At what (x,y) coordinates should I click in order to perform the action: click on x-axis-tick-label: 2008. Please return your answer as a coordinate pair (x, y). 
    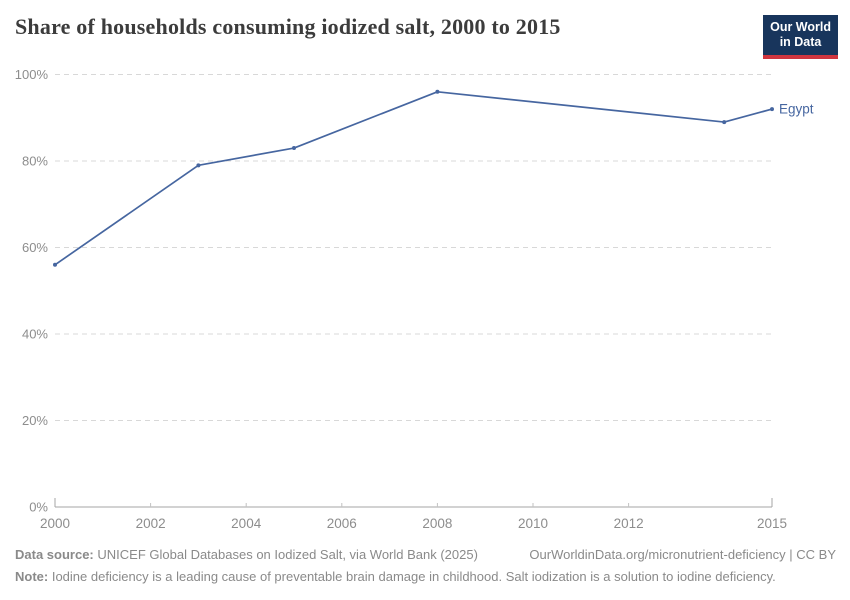
    Looking at the image, I should click on (437, 523).